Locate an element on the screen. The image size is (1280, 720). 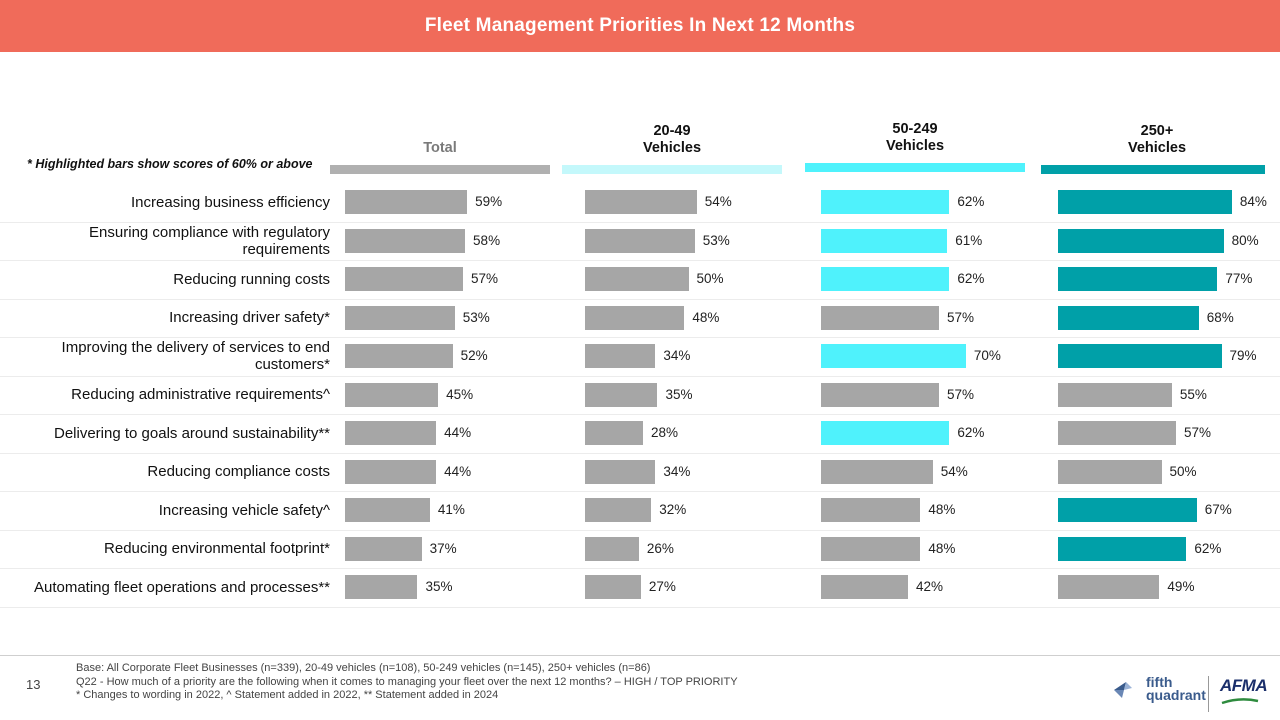
column-header-4-line-2: Vehicles is located at coordinates (1157, 148).